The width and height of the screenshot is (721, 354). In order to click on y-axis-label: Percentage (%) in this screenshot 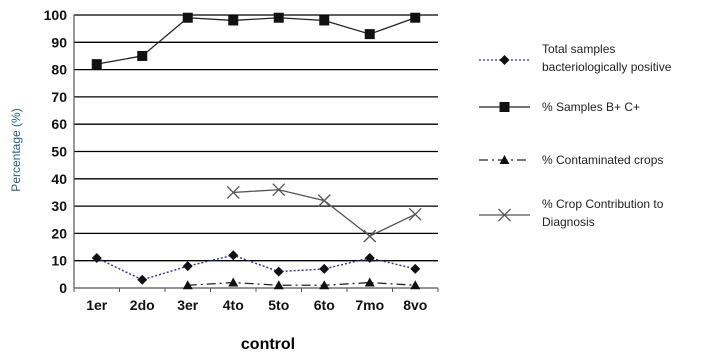, I will do `click(16, 149)`.